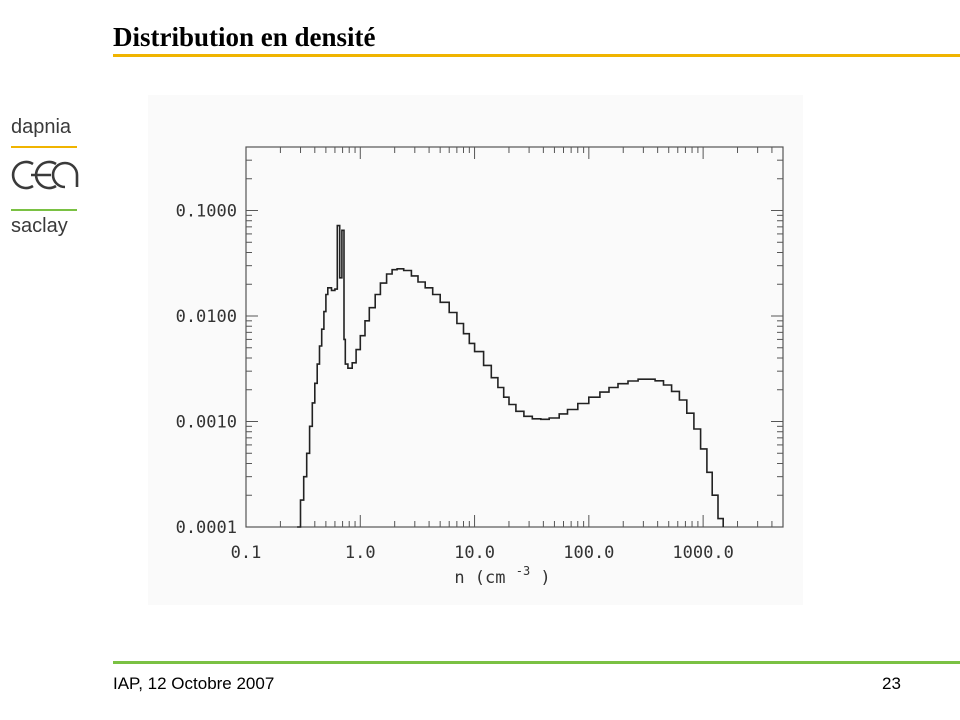  Describe the element at coordinates (41, 127) in the screenshot. I see `logo-dapnia-text: dapnia` at that location.